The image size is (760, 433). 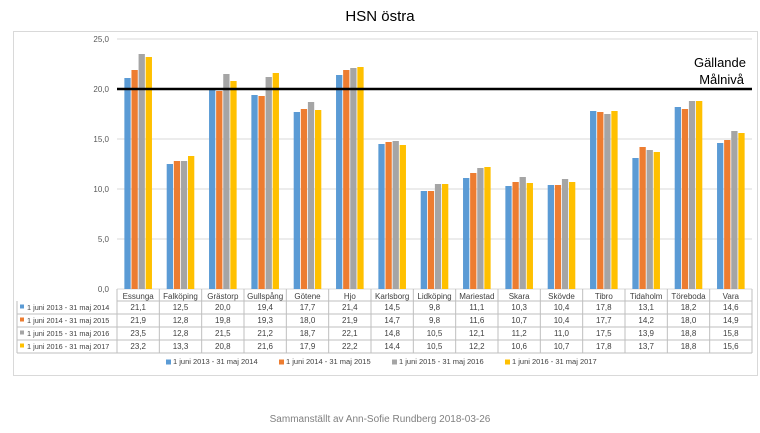 I want to click on y-tick-label: 25,0, so click(x=101, y=39).